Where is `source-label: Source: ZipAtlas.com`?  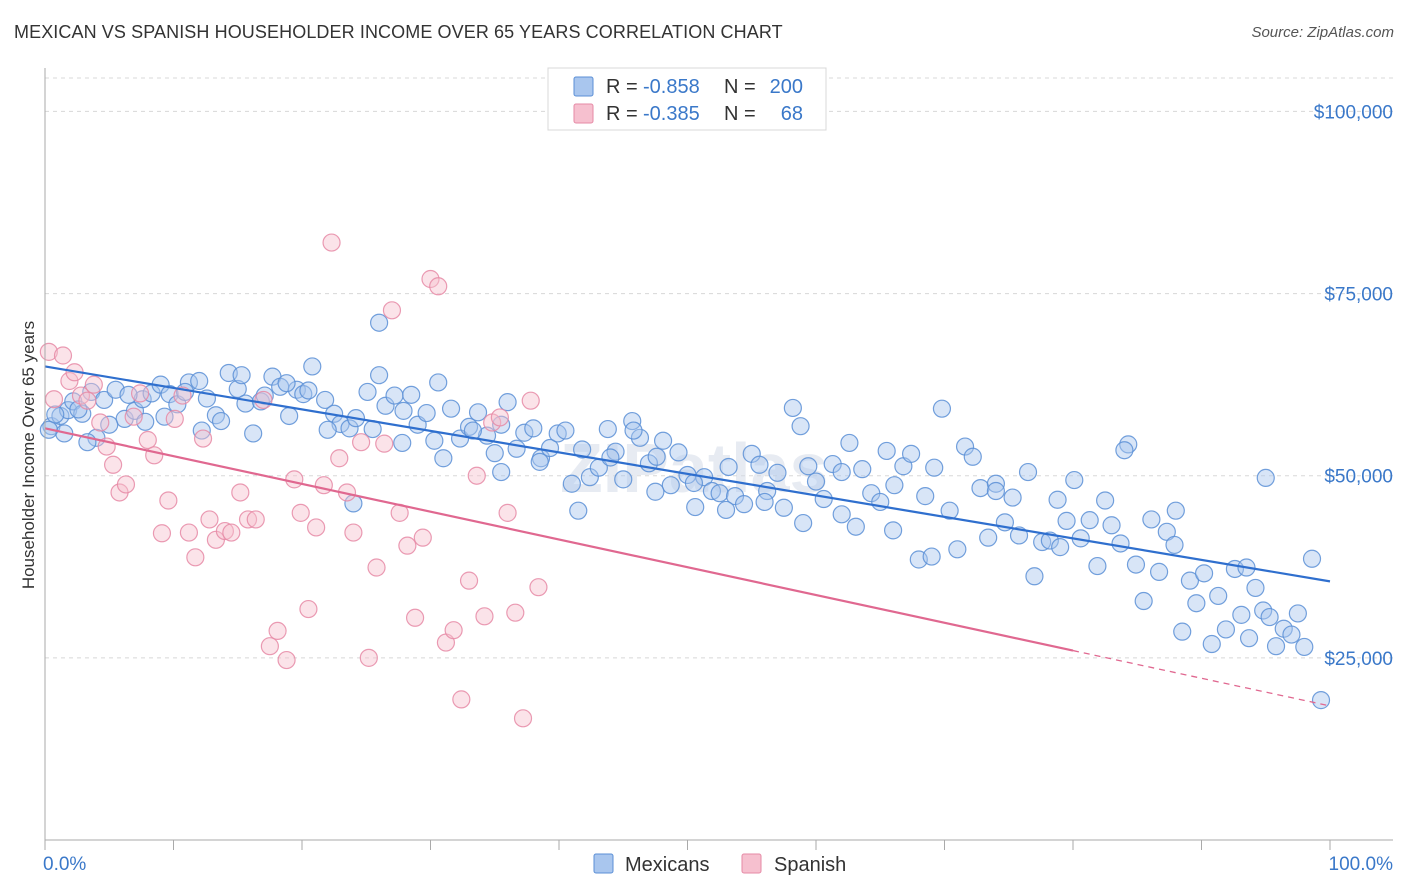
source-label: Source: ZipAtlas.com is located at coordinates (1322, 32).